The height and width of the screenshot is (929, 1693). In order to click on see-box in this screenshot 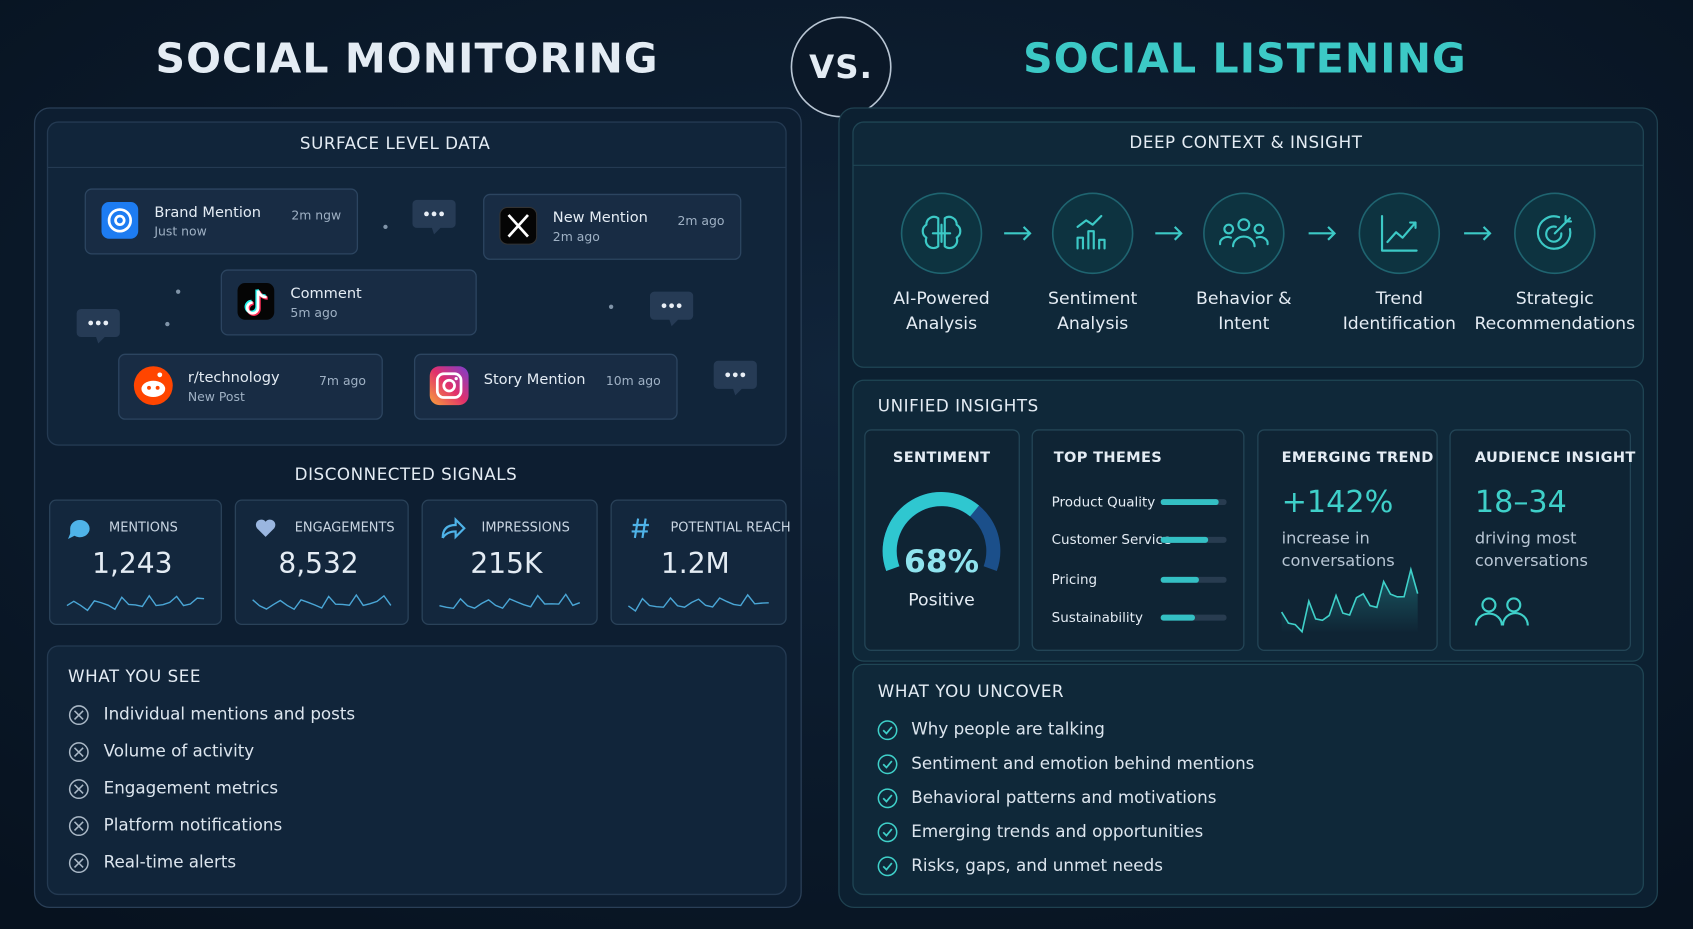, I will do `click(416, 770)`.